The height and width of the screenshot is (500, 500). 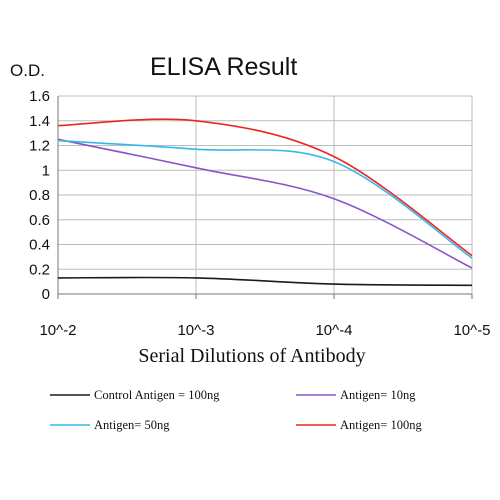 I want to click on x-tick-label: 10^-2, so click(x=57, y=330).